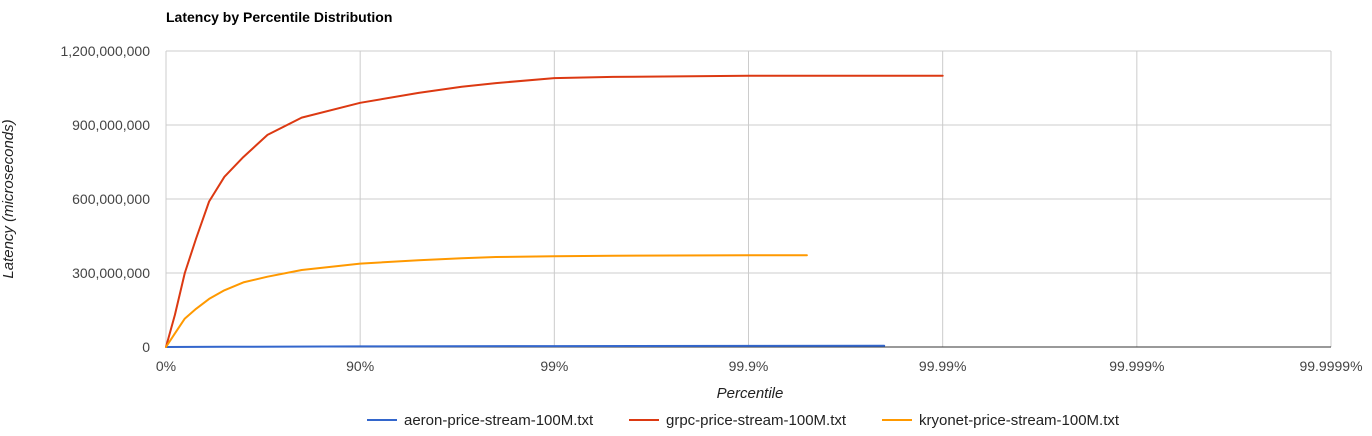 This screenshot has width=1372, height=436. I want to click on legend-item: kryonet-price-stream-100M.txt, so click(1001, 420).